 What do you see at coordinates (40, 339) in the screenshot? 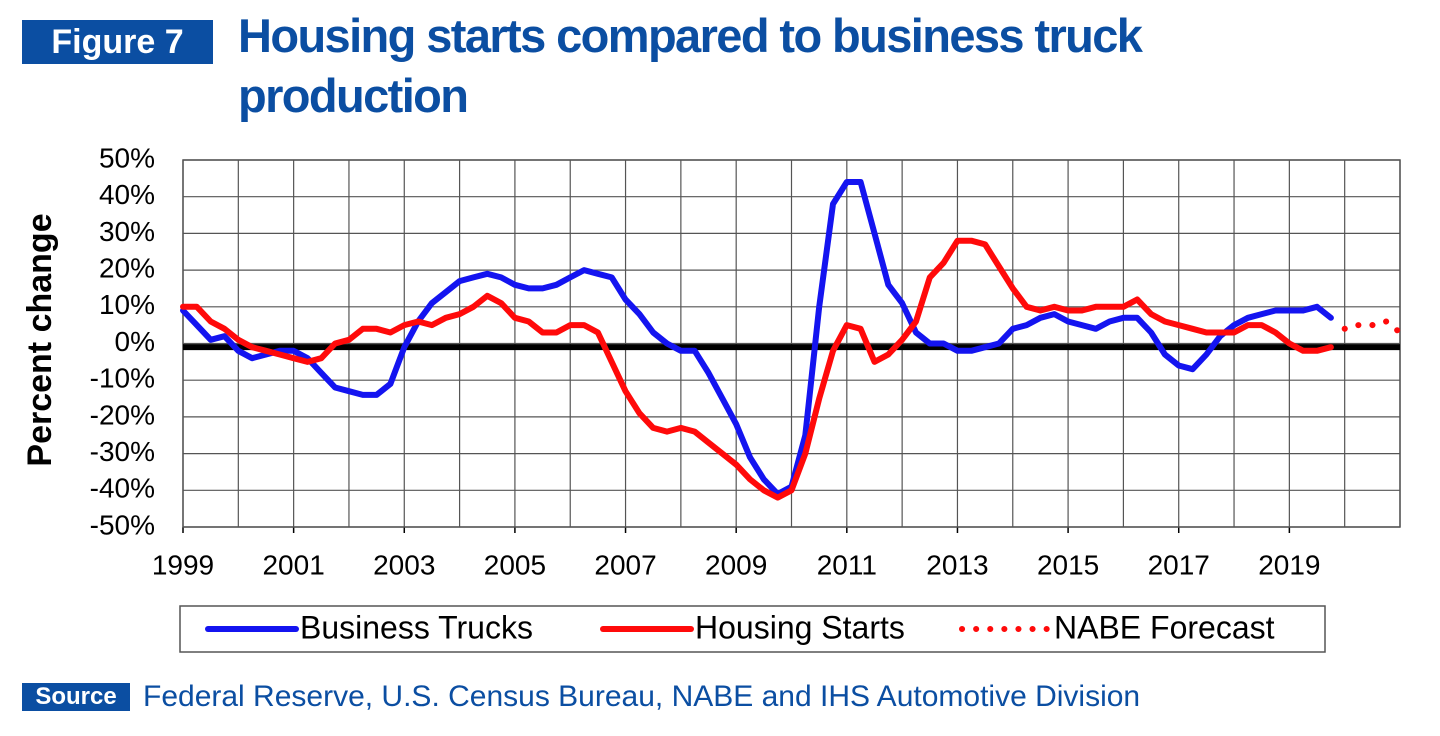
I see `y-axis-label: Percent change` at bounding box center [40, 339].